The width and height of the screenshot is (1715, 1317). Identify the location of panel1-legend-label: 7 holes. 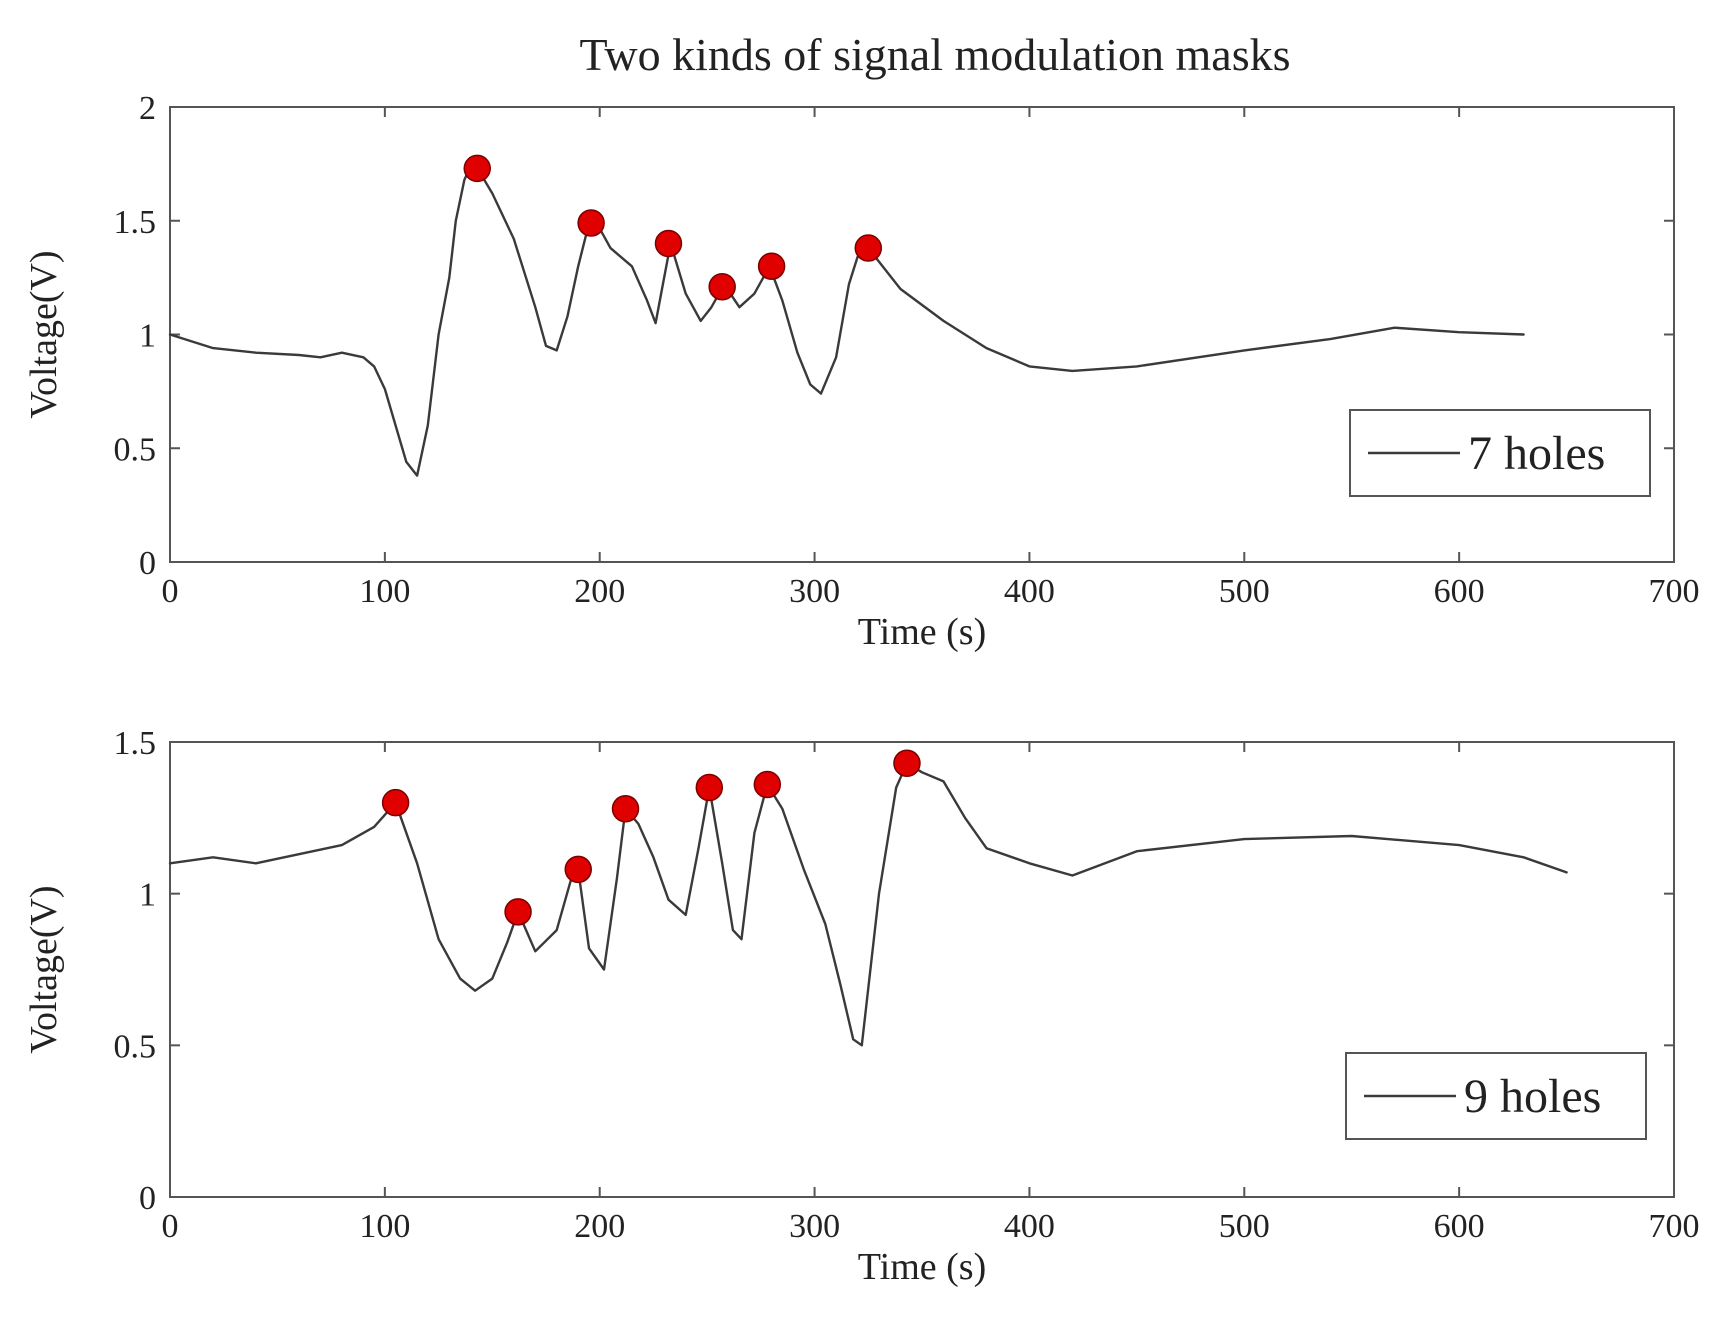
(1536, 453).